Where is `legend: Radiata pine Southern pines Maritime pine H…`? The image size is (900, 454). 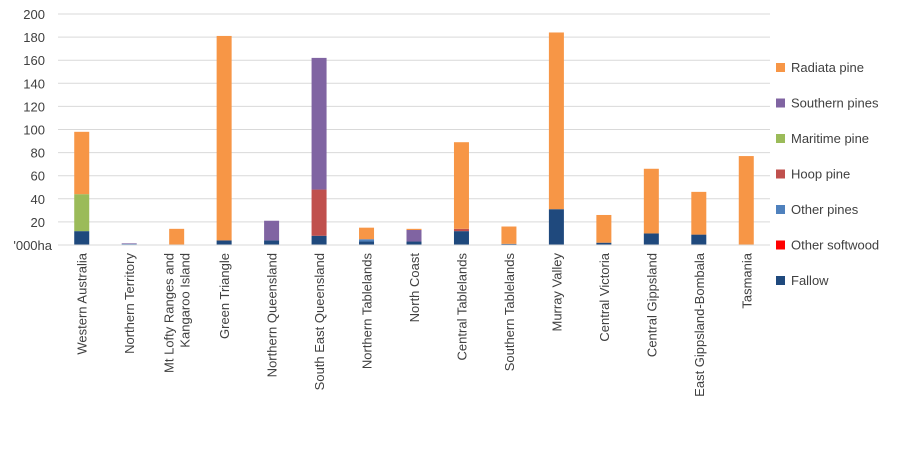 legend: Radiata pine Southern pines Maritime pine H… is located at coordinates (827, 174).